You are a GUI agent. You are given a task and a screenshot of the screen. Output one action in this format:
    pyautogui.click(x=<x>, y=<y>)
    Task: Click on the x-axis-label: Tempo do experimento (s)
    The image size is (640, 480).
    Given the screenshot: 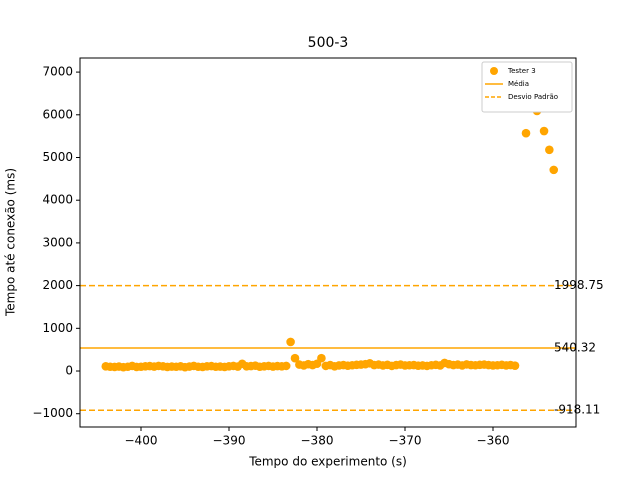 What is the action you would take?
    pyautogui.click(x=327, y=462)
    